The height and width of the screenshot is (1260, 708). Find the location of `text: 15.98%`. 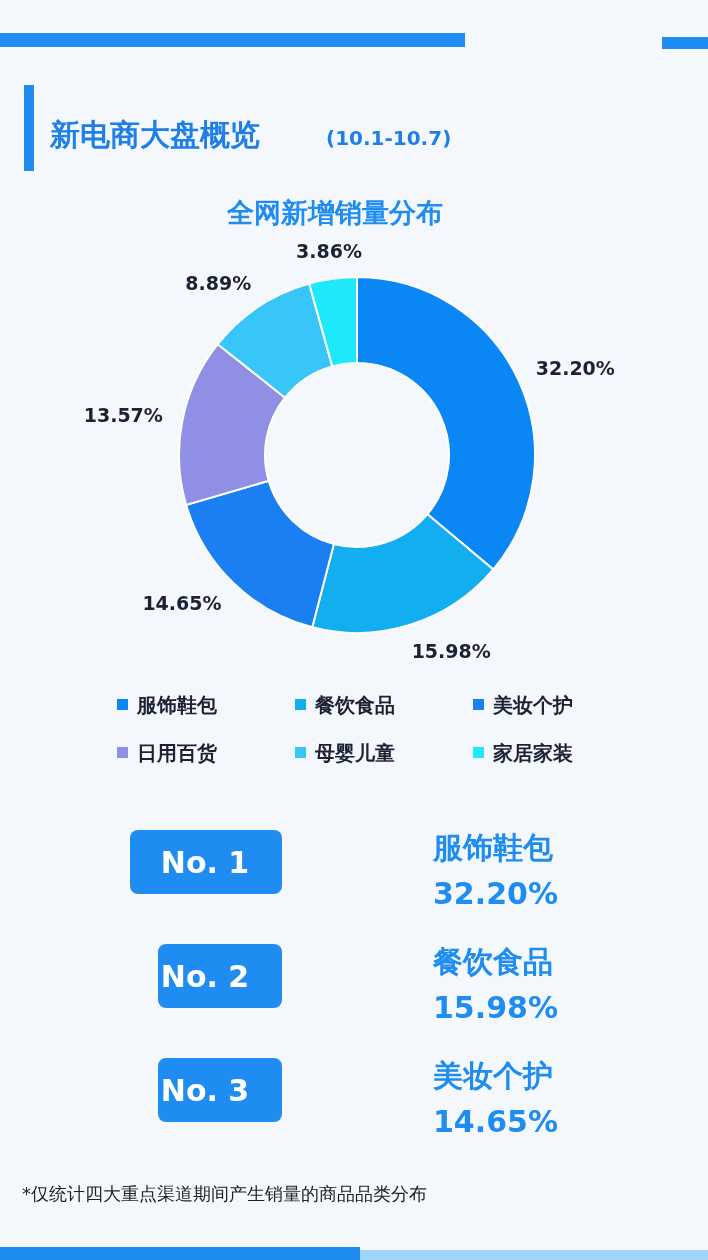

text: 15.98% is located at coordinates (495, 1007).